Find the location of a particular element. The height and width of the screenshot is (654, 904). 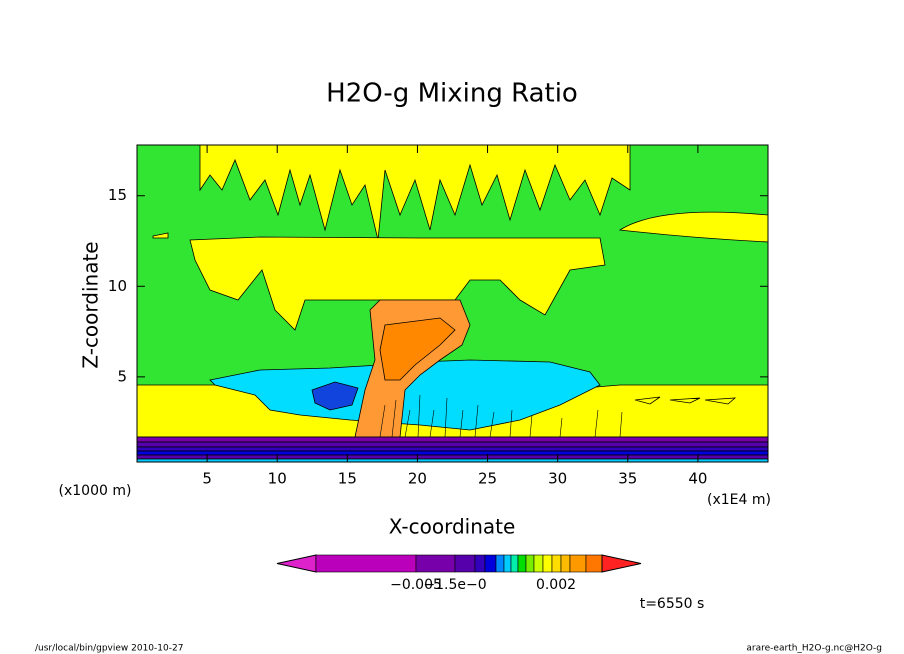

y-tick-label: 10 is located at coordinates (117, 286).